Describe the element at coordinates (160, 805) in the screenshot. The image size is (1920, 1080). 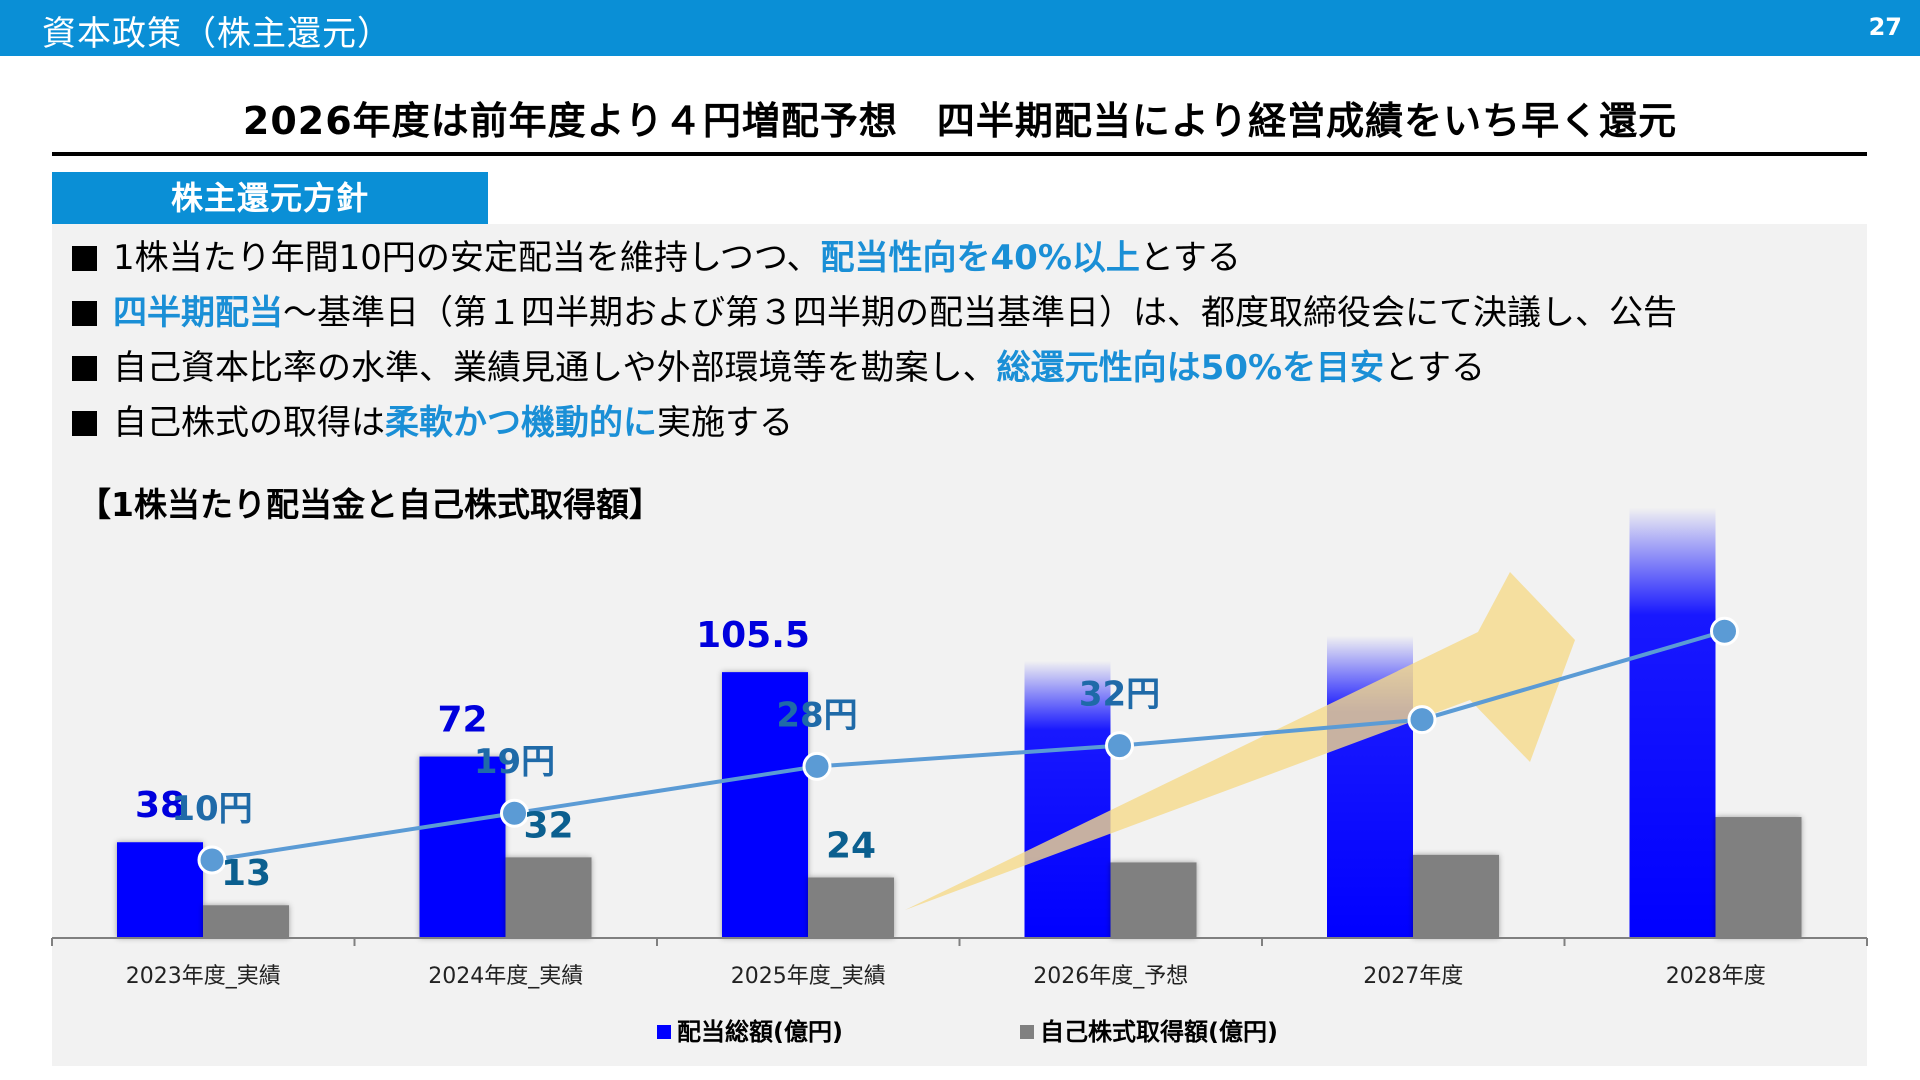
I see `dividend-value-label: 38` at that location.